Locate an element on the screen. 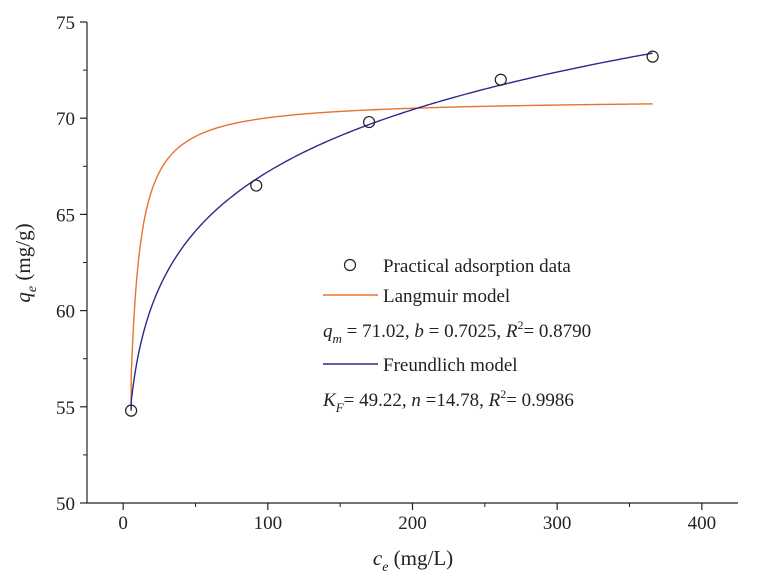 The width and height of the screenshot is (769, 585). x-tick-label: 200 is located at coordinates (412, 523).